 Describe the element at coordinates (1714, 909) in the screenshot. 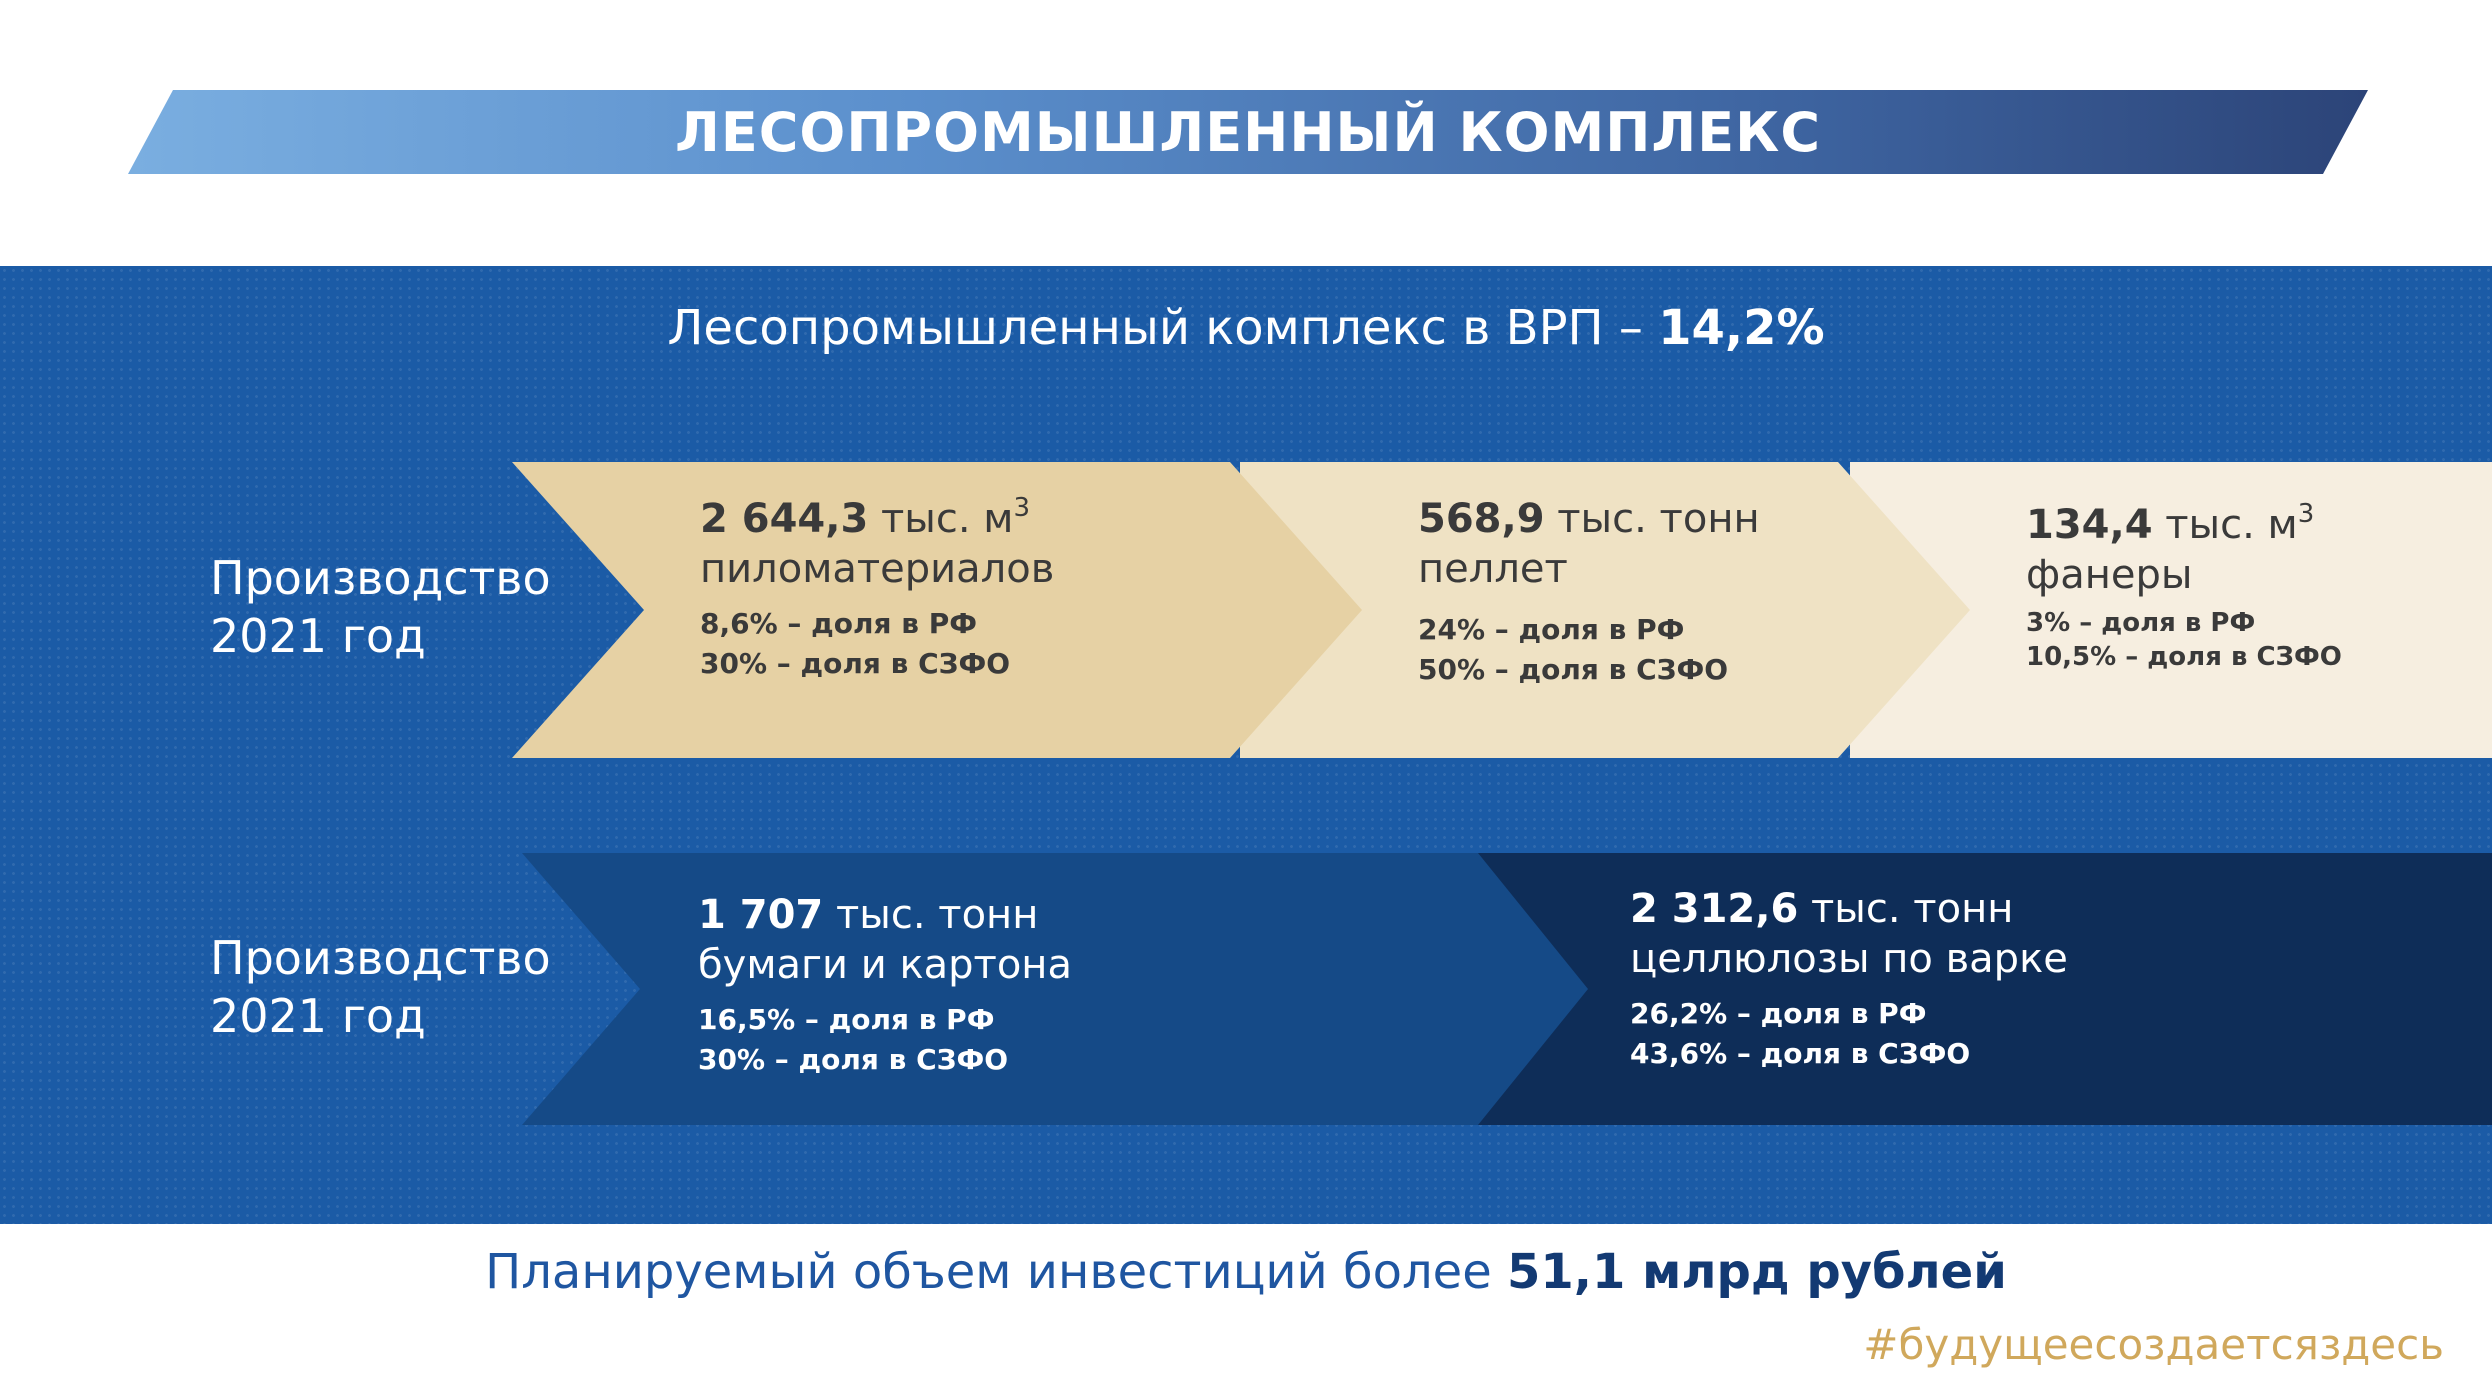

I see `cellulose-value: 2 312,6` at that location.